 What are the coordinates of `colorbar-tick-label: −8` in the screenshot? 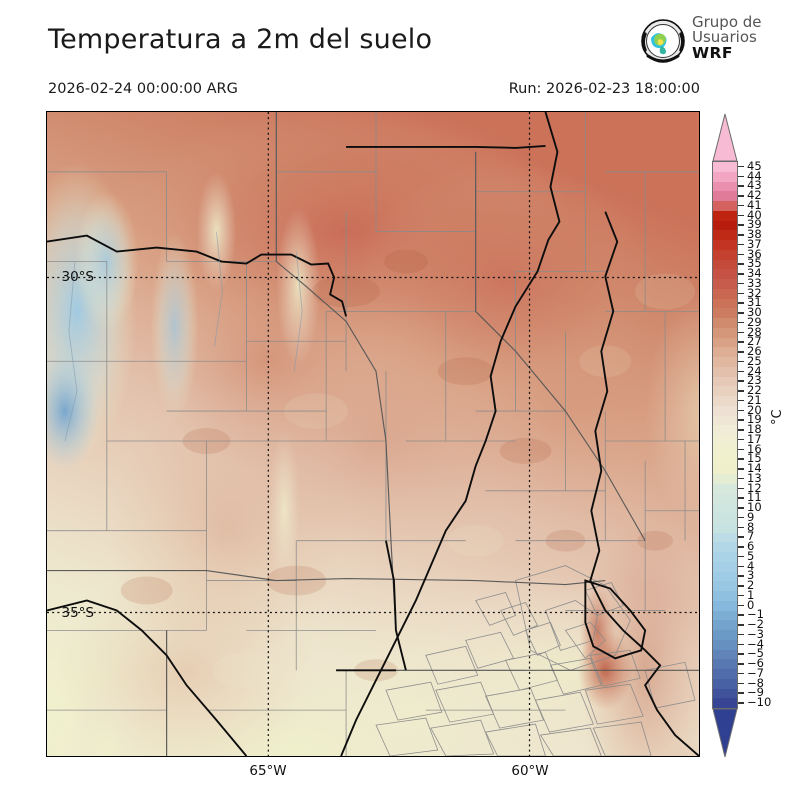 It's located at (755, 682).